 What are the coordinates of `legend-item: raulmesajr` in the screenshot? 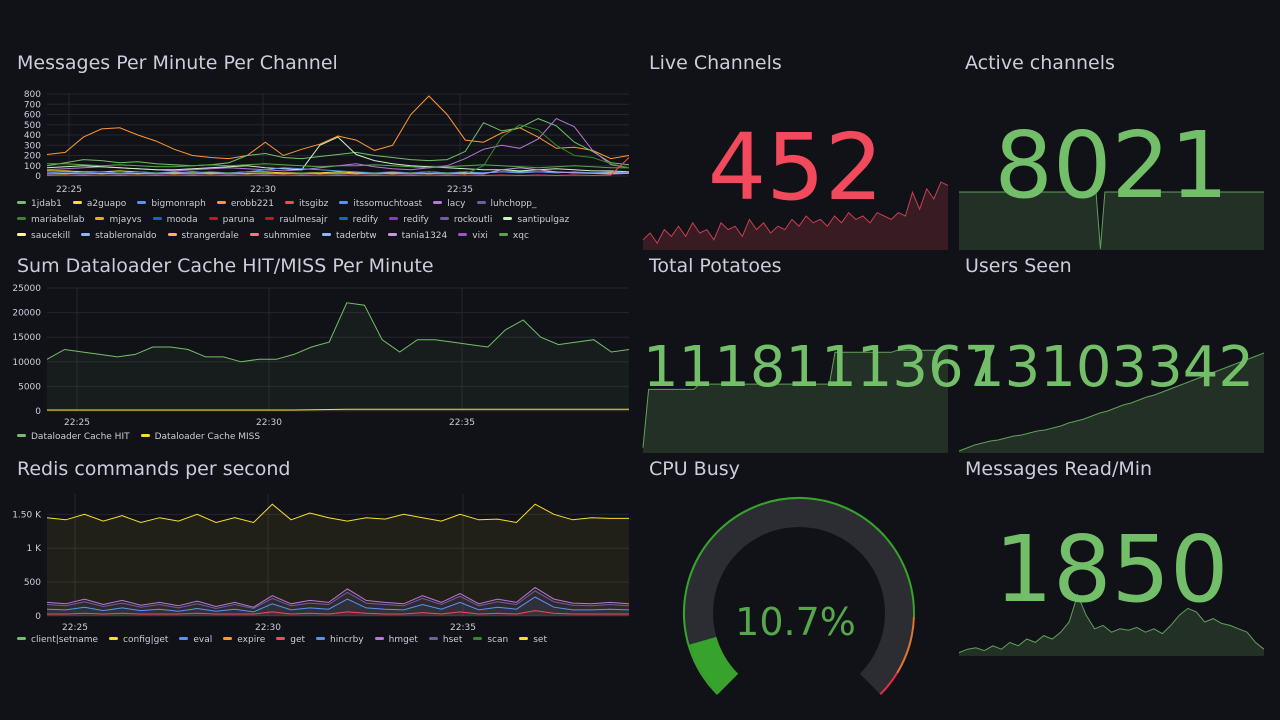 It's located at (296, 220).